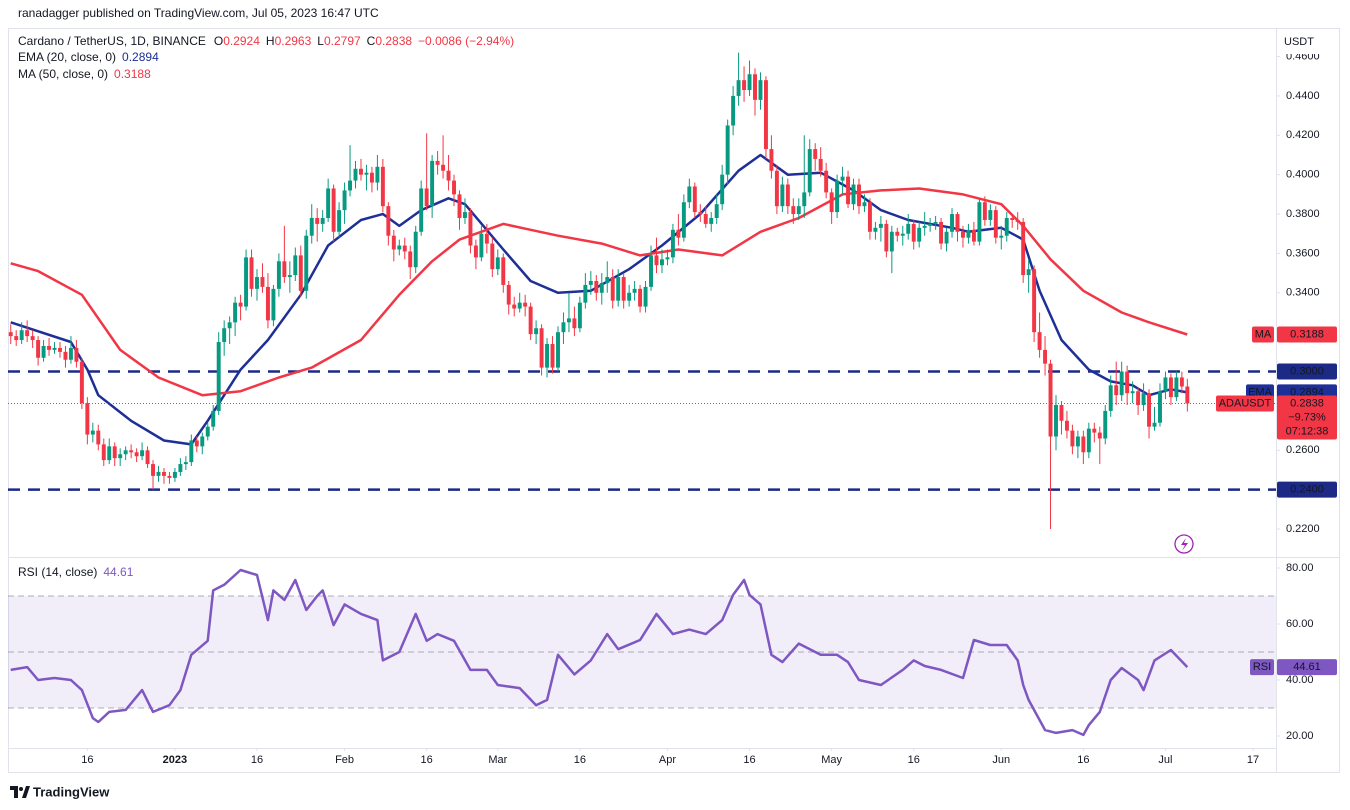 This screenshot has height=810, width=1350. I want to click on badge-name-box, so click(1263, 334).